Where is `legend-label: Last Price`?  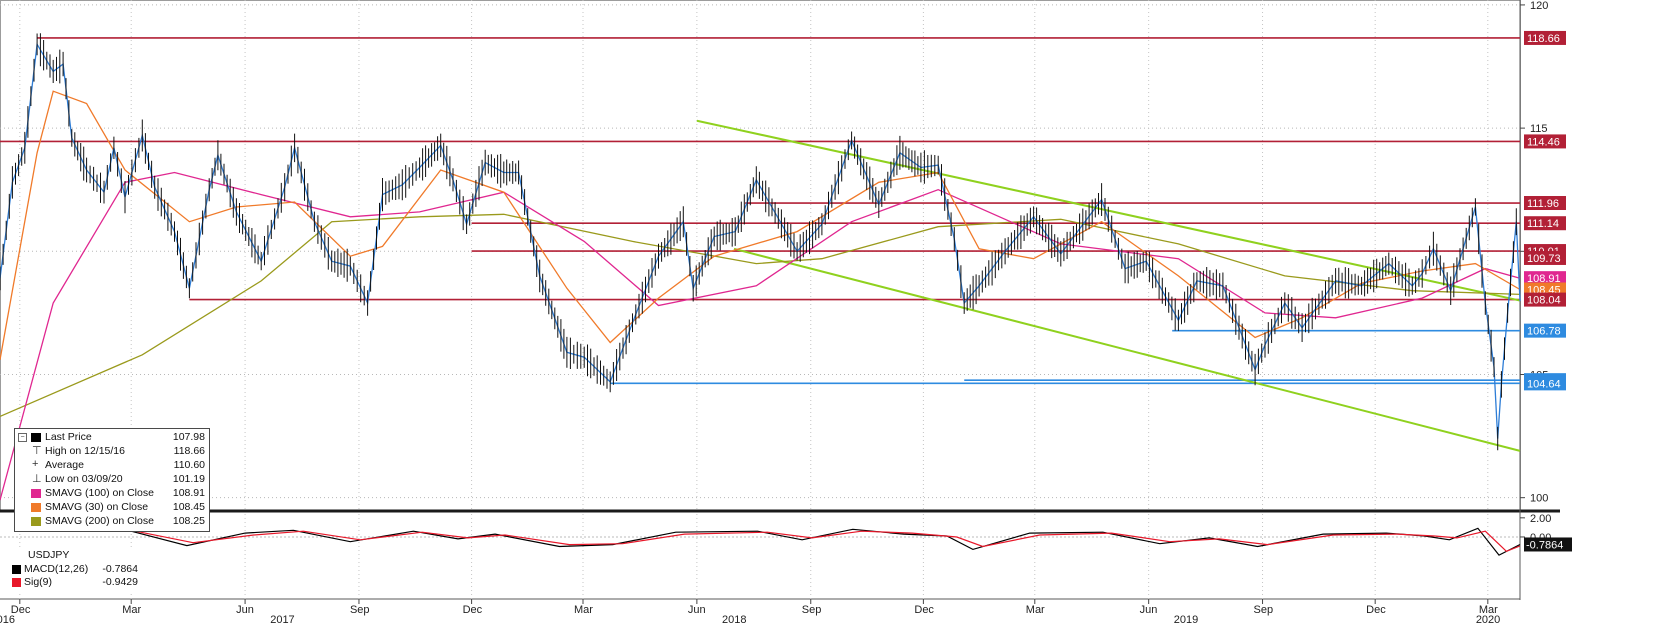
legend-label: Last Price is located at coordinates (68, 437).